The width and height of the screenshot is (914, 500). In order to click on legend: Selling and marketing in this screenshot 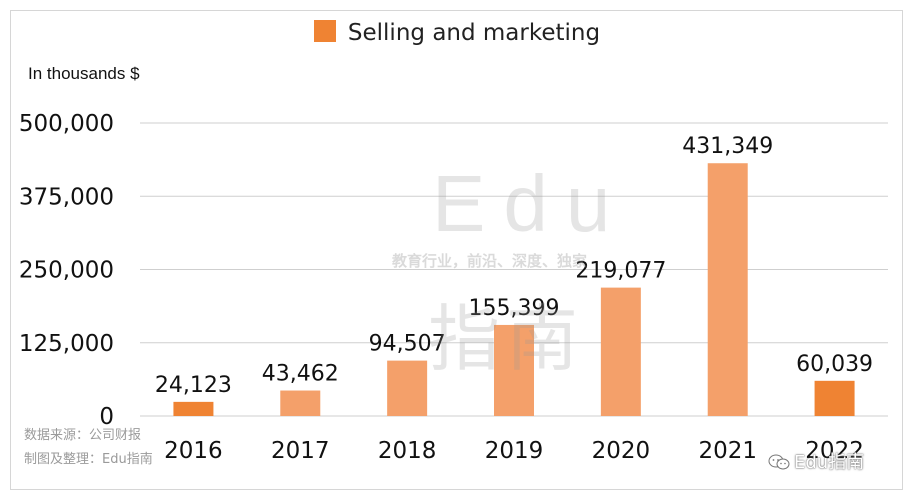, I will do `click(457, 33)`.